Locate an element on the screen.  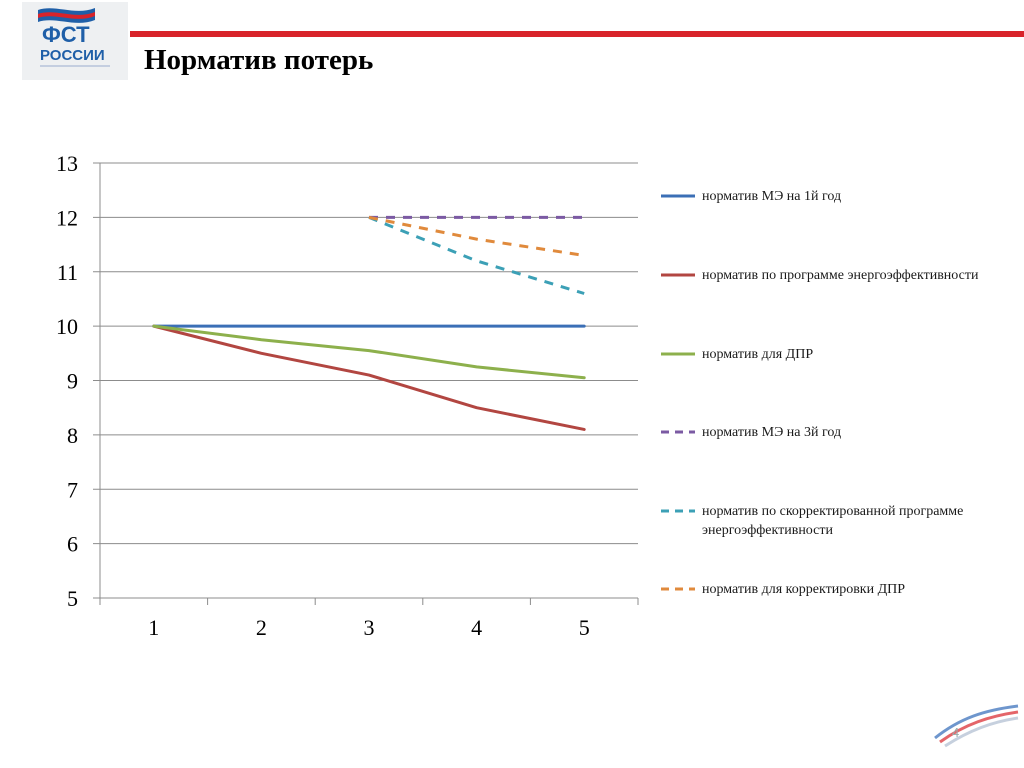
x-tick-label: 4 is located at coordinates (476, 627).